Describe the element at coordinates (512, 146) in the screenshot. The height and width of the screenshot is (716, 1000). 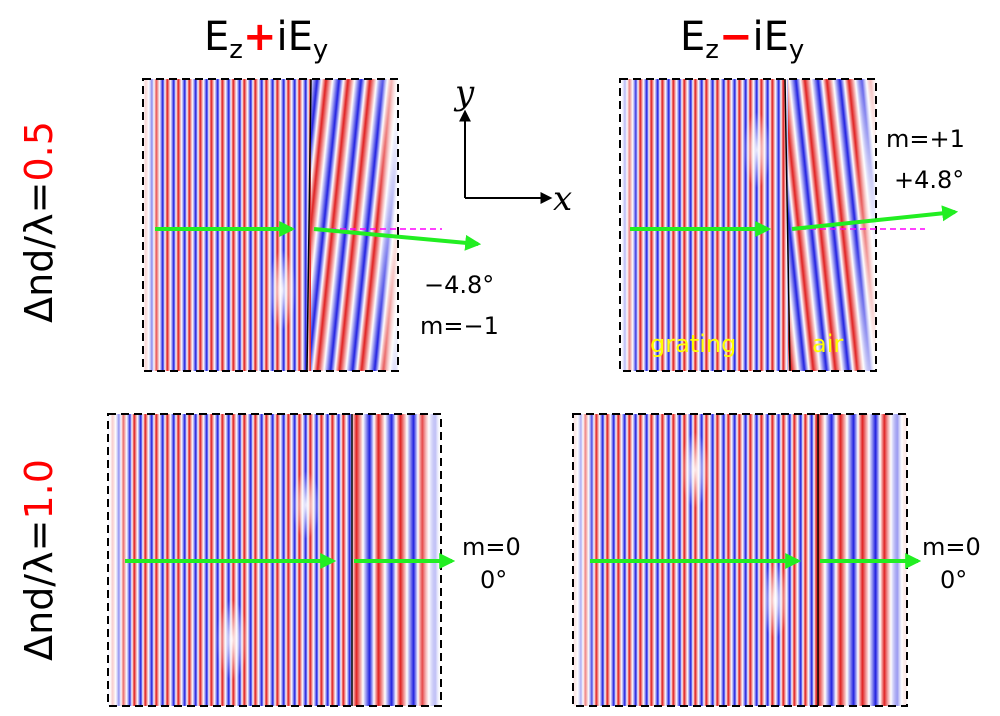
I see `axes-indicator: y x` at that location.